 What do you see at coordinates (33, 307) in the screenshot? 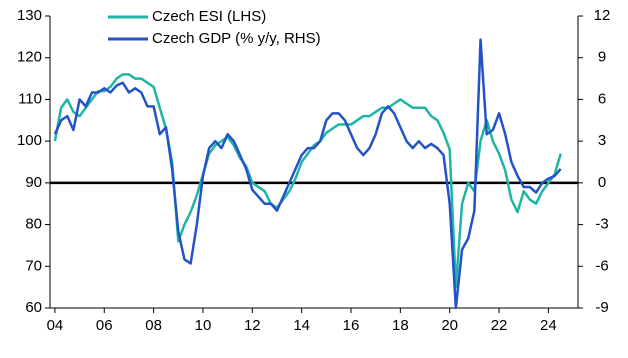
I see `y-tick-label: 60` at bounding box center [33, 307].